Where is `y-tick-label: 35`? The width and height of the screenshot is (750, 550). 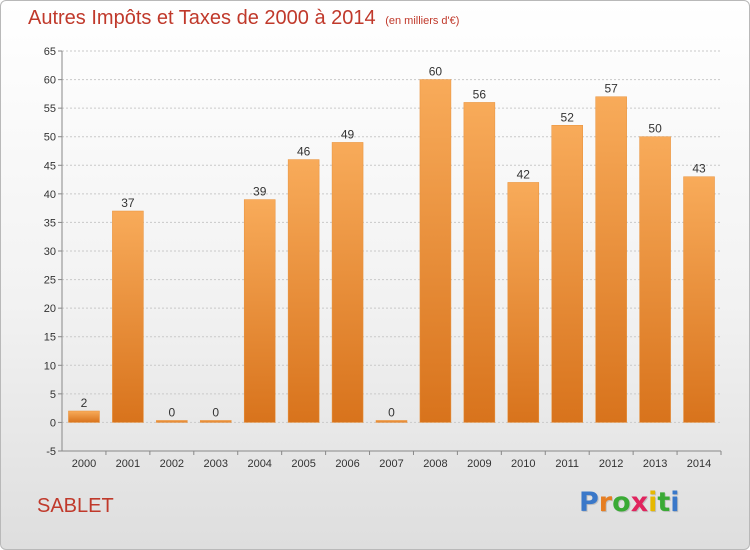 y-tick-label: 35 is located at coordinates (50, 223).